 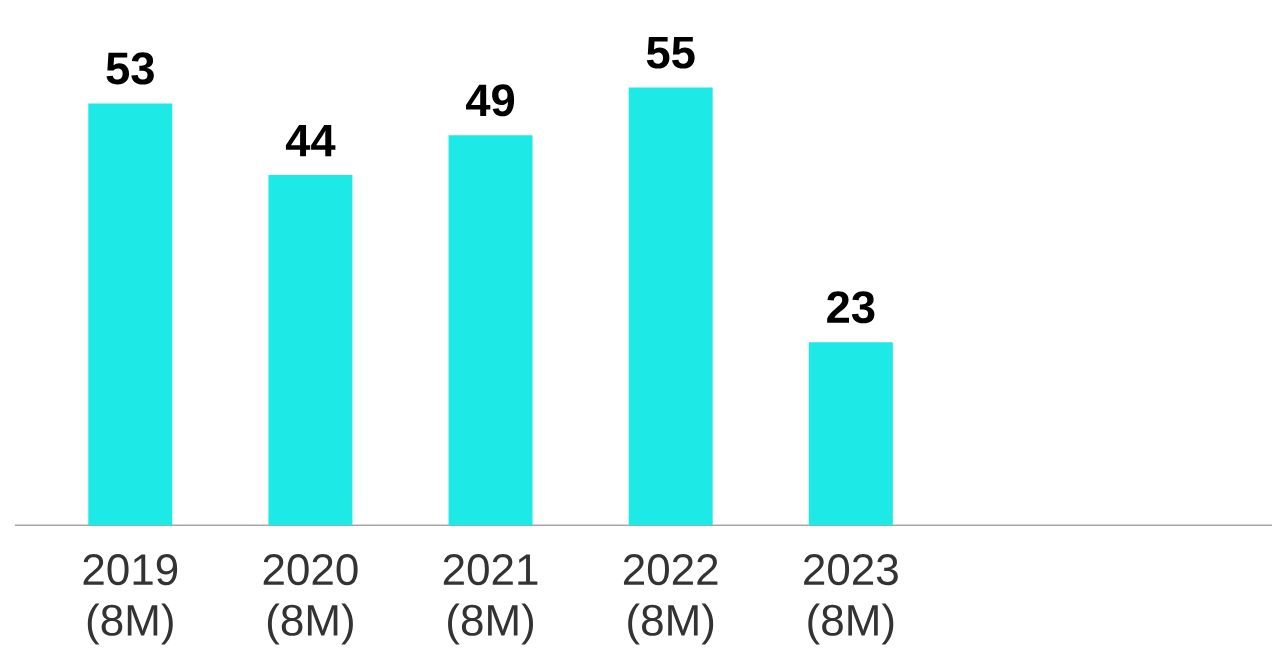 What do you see at coordinates (851, 307) in the screenshot?
I see `data-label: 23` at bounding box center [851, 307].